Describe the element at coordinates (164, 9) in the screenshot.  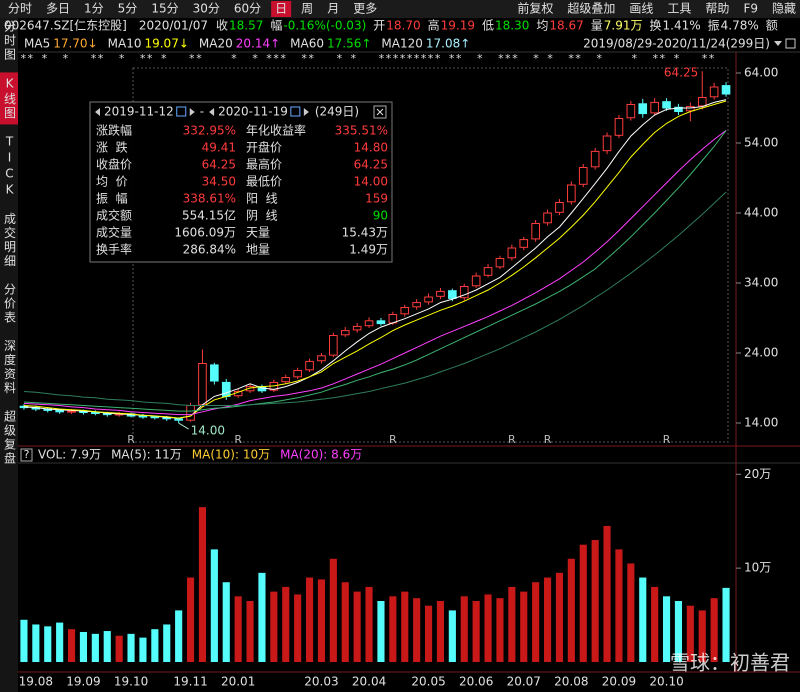
I see `toolbar-tab: 15分` at that location.